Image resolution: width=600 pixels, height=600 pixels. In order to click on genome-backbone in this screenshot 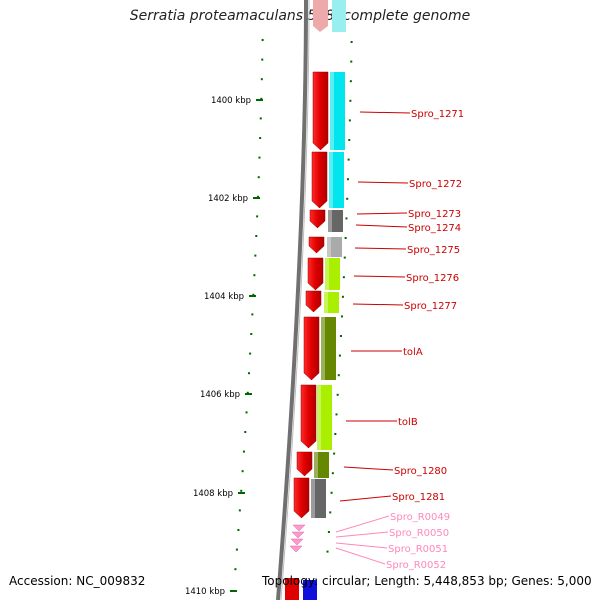, I will do `click(292, 300)`.